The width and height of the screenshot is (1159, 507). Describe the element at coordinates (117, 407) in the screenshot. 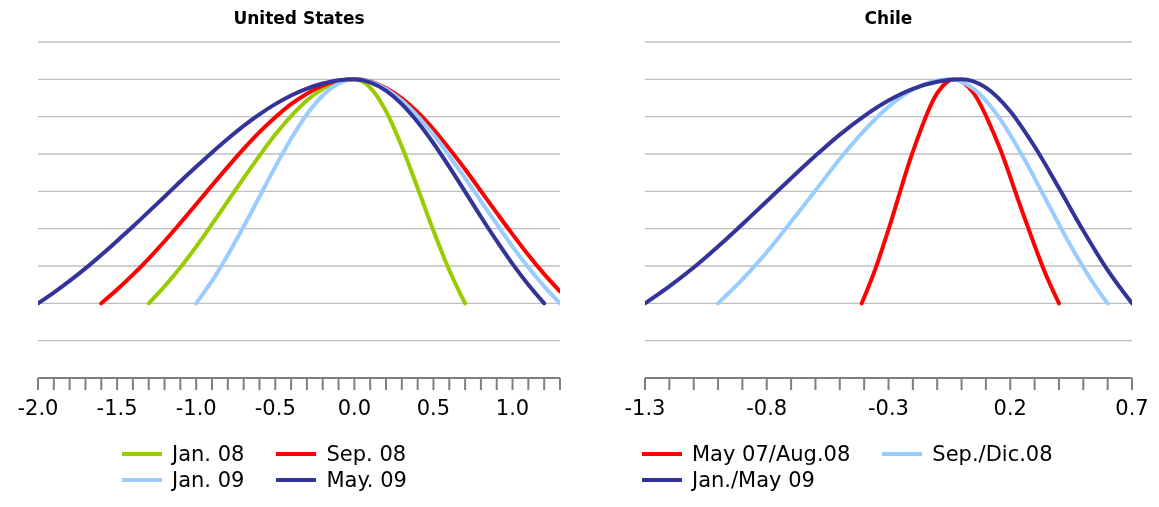

I see `x-tick-label: -1.5` at that location.